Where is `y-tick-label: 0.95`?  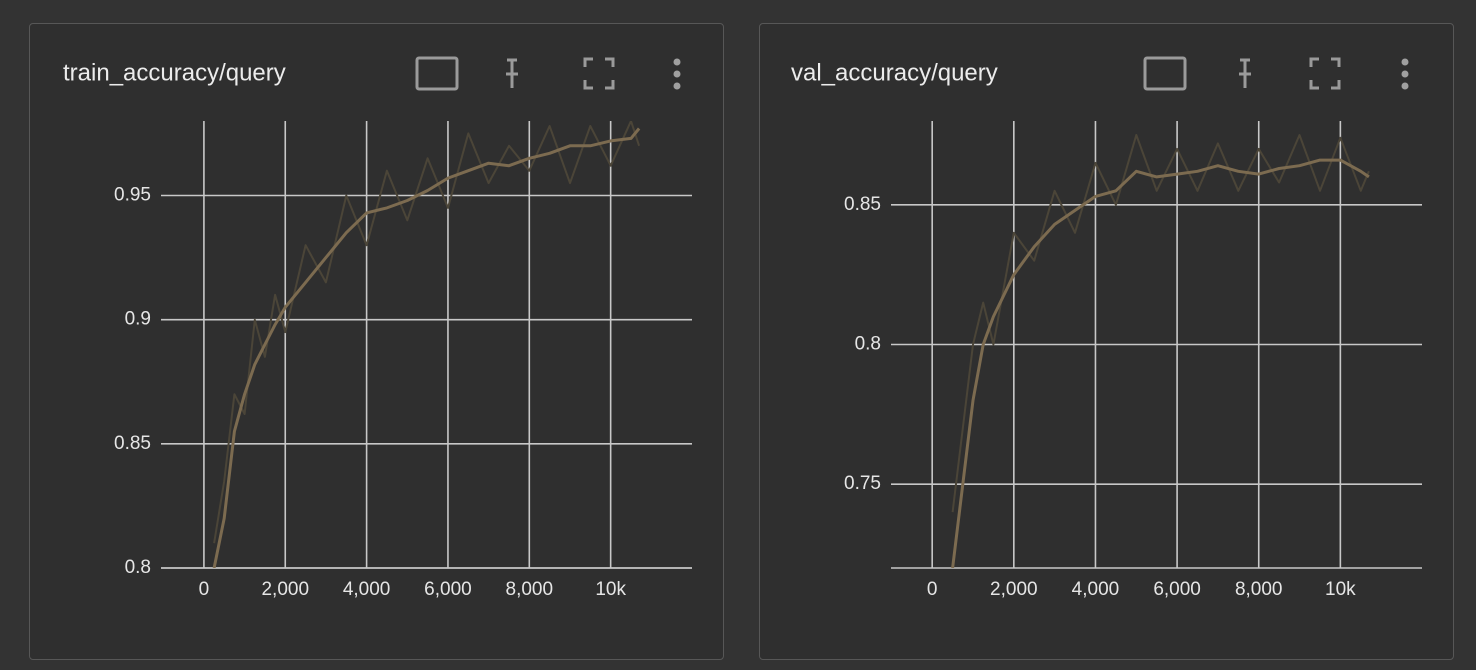
y-tick-label: 0.95 is located at coordinates (132, 195).